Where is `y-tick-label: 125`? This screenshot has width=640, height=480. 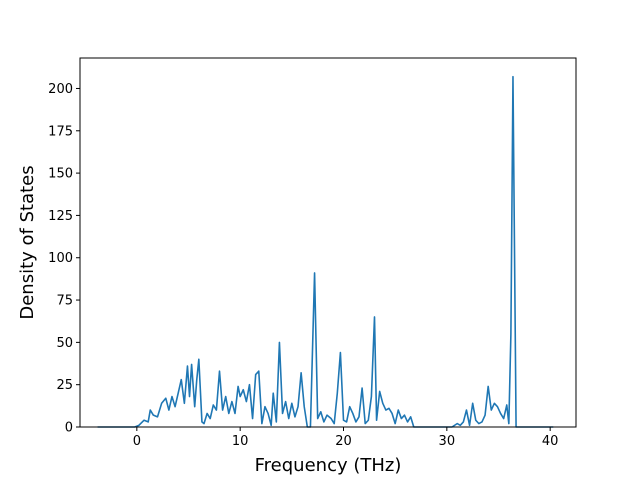 y-tick-label: 125 is located at coordinates (60, 216).